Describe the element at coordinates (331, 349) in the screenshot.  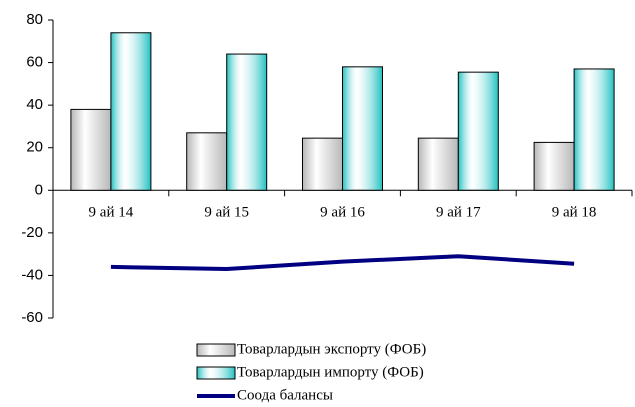
I see `legend-label: Товарлардын экспорту (ФОБ)` at that location.